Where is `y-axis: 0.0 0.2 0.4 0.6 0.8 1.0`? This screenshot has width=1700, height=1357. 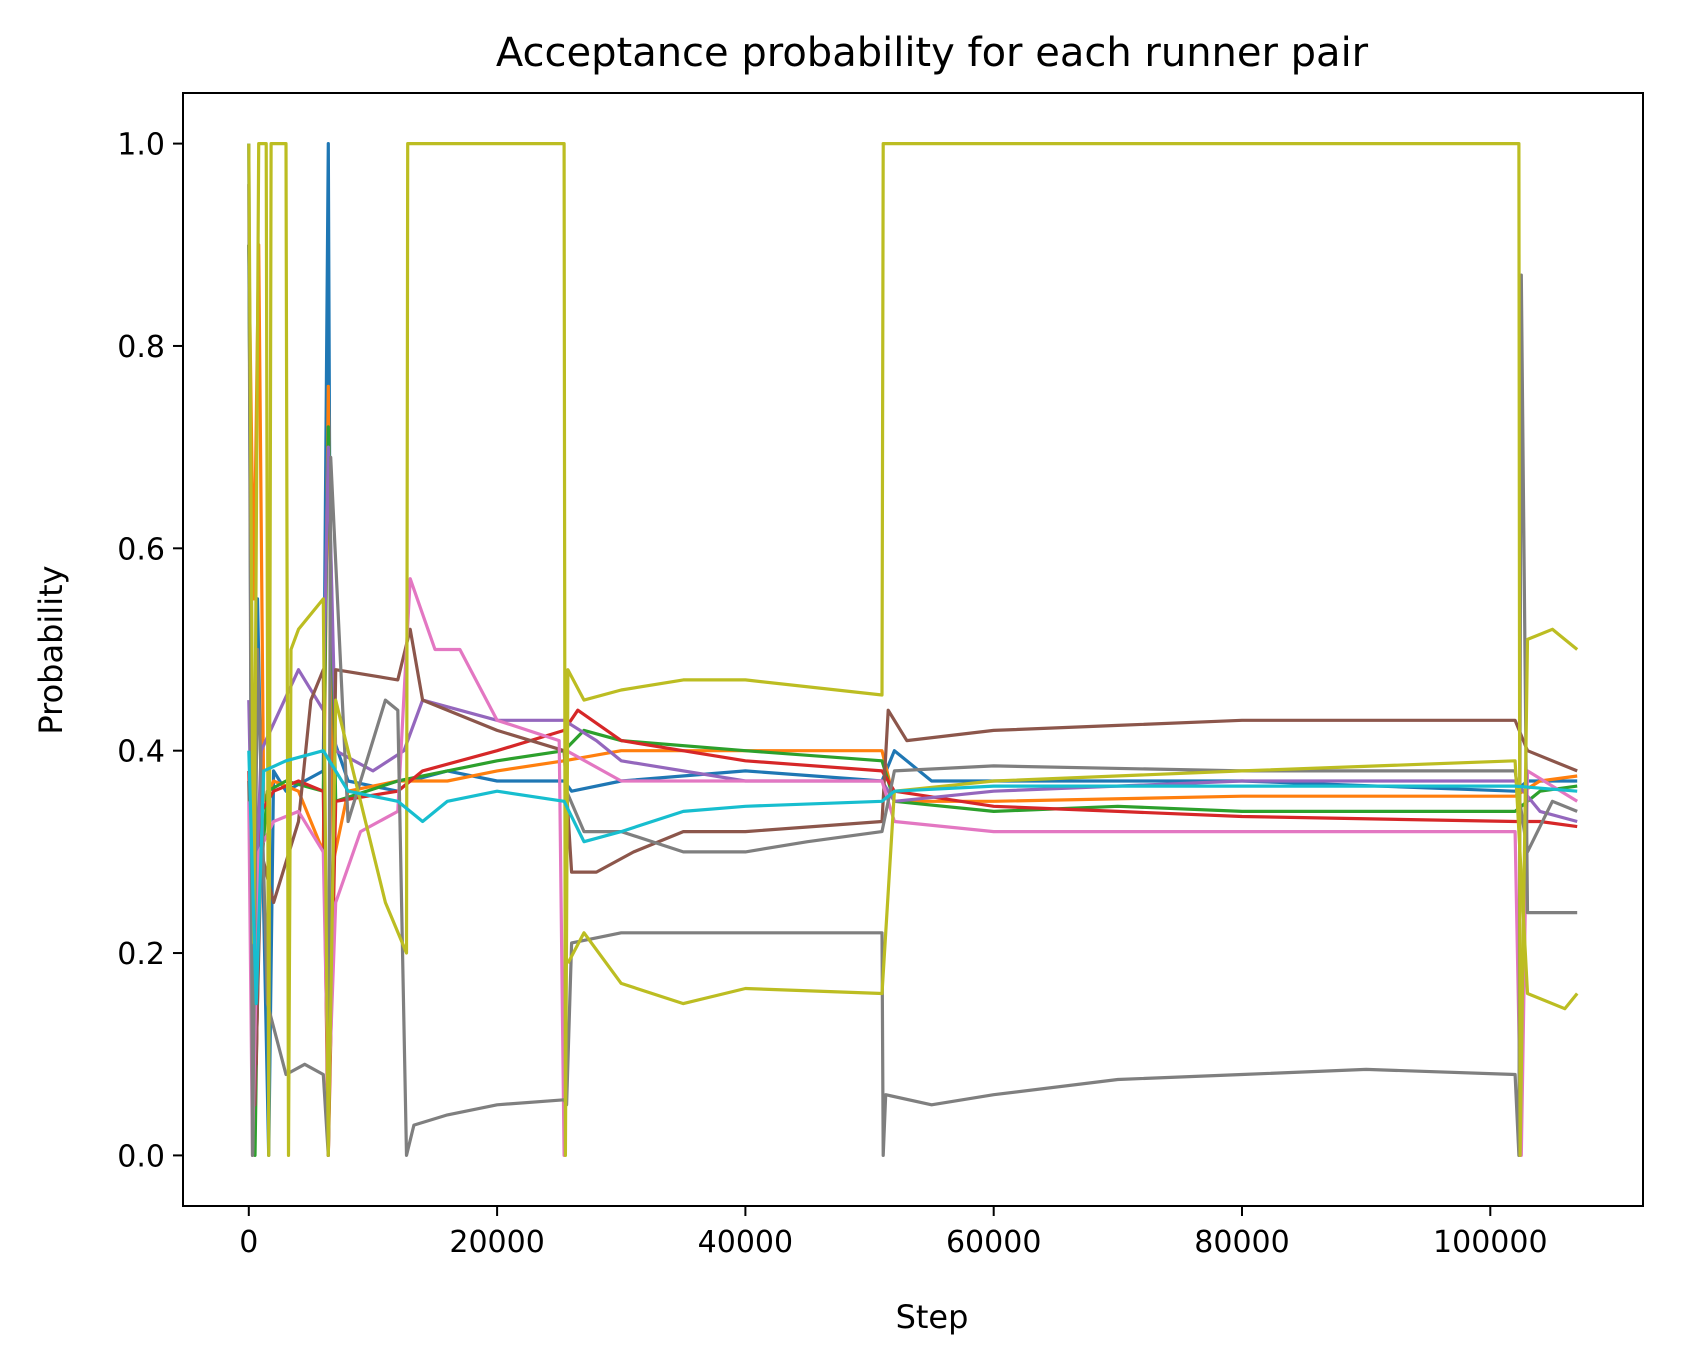
y-axis: 0.0 0.2 0.4 0.6 0.8 1.0 is located at coordinates (150, 651).